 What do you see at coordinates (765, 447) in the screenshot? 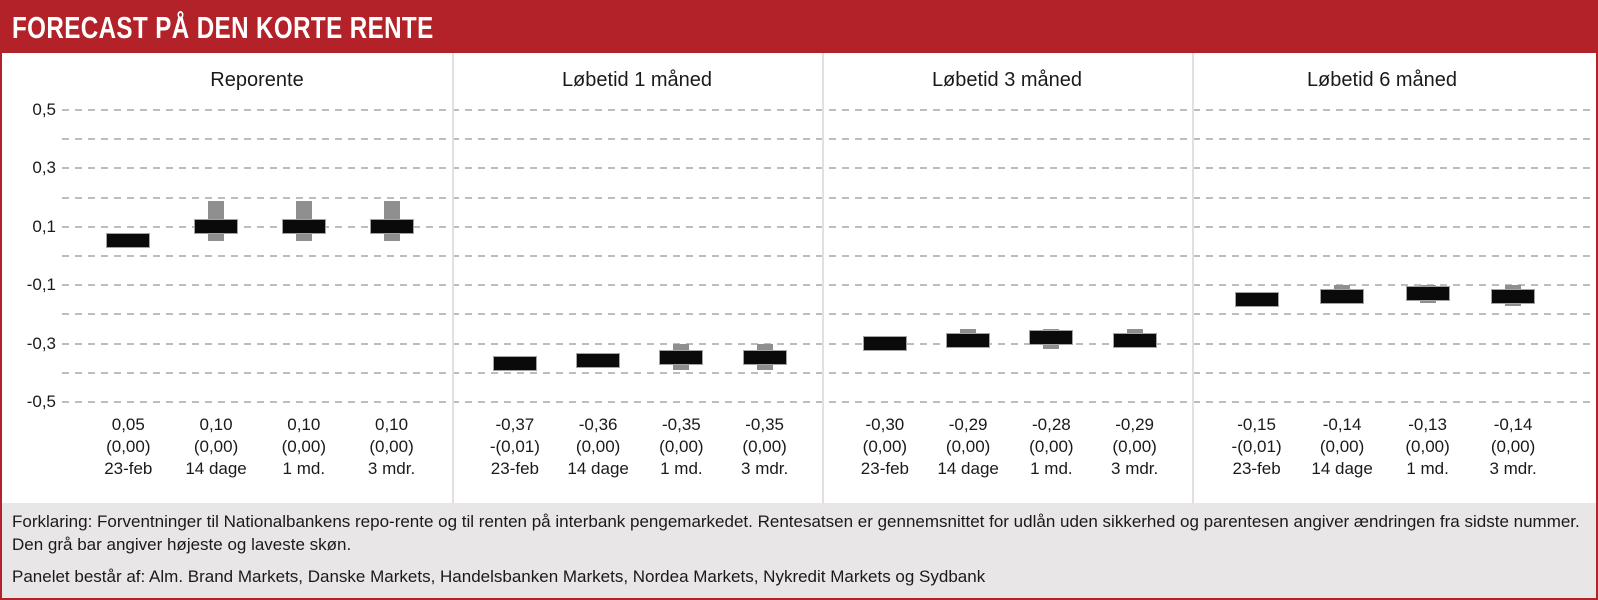
I see `point-labels: -0,35 (0,00) 3 mdr.` at bounding box center [765, 447].